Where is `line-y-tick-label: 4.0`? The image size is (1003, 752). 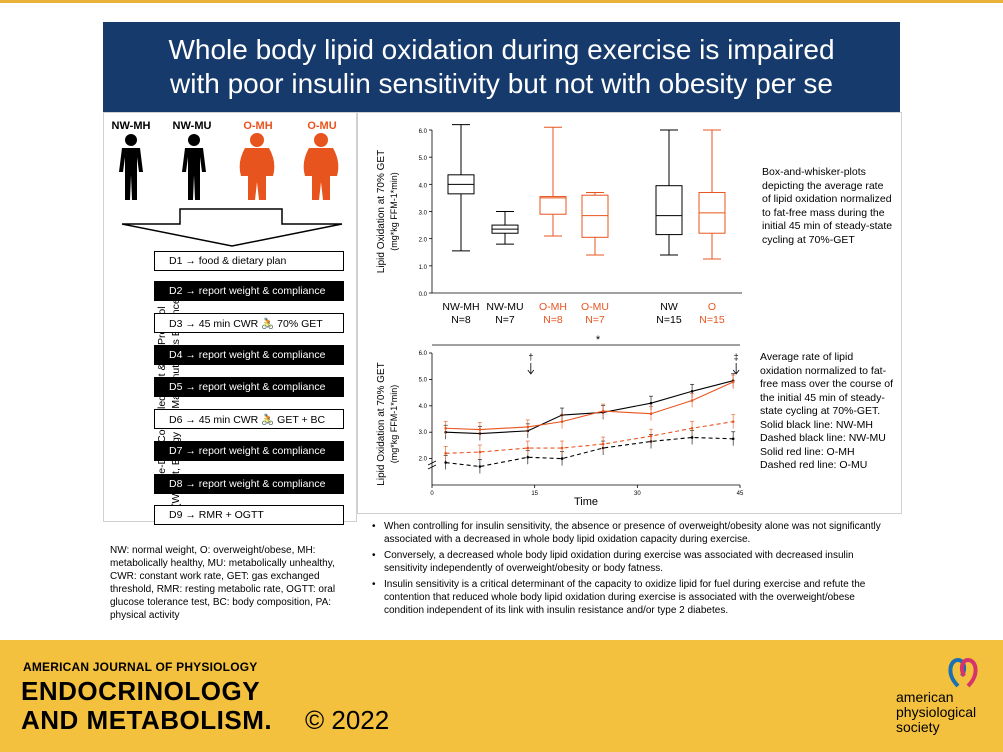 line-y-tick-label: 4.0 is located at coordinates (423, 407).